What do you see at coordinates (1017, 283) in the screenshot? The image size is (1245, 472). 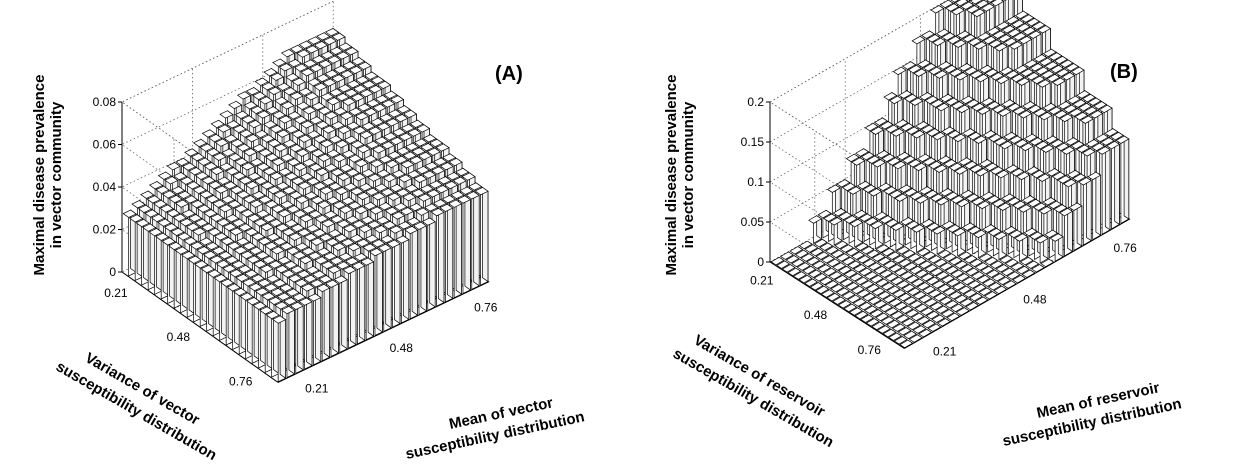 I see `mean-axis-line` at bounding box center [1017, 283].